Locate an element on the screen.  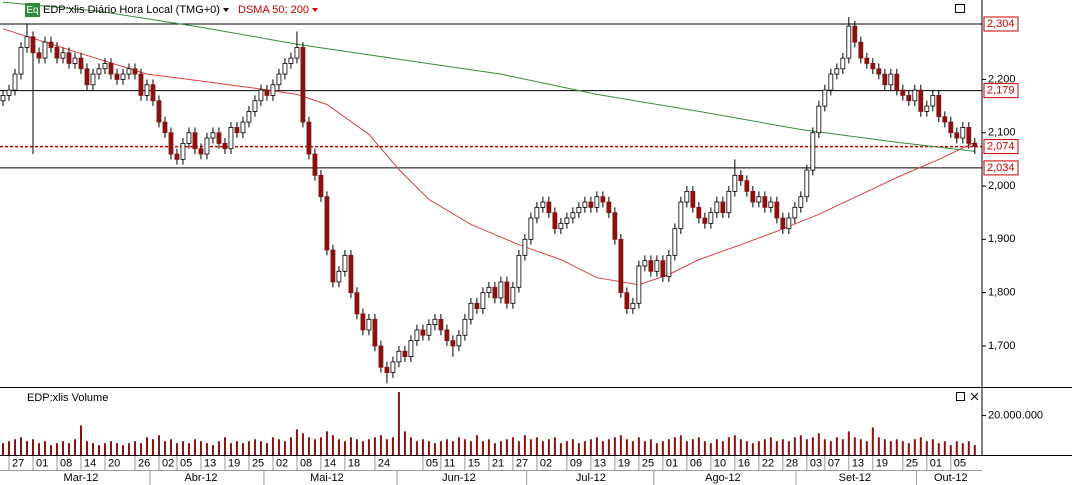
month-label: Jul-12 is located at coordinates (591, 478).